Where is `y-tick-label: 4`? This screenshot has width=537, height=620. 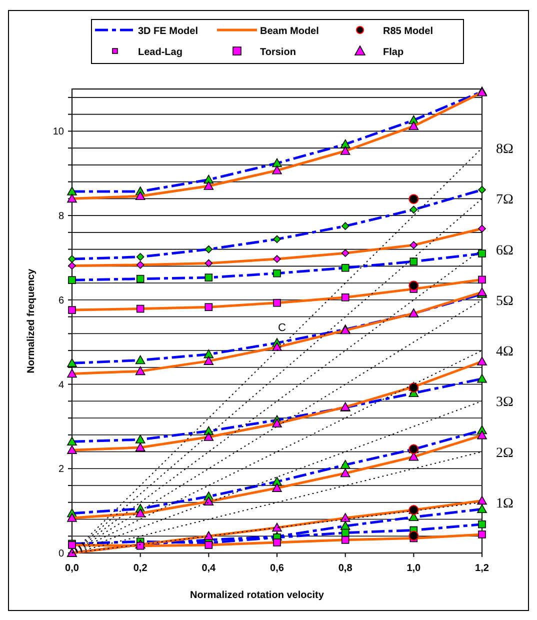 y-tick-label: 4 is located at coordinates (61, 385).